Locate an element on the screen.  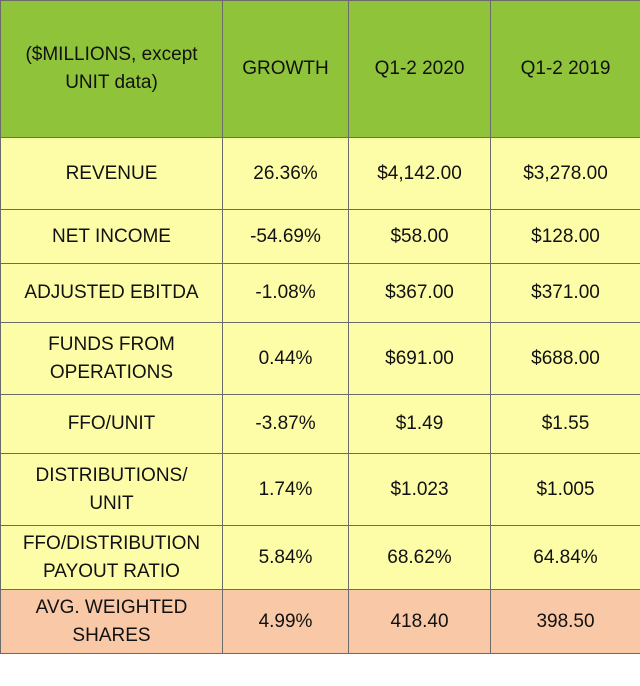
row-label: AVG. WEIGHTED SHARES is located at coordinates (111, 621).